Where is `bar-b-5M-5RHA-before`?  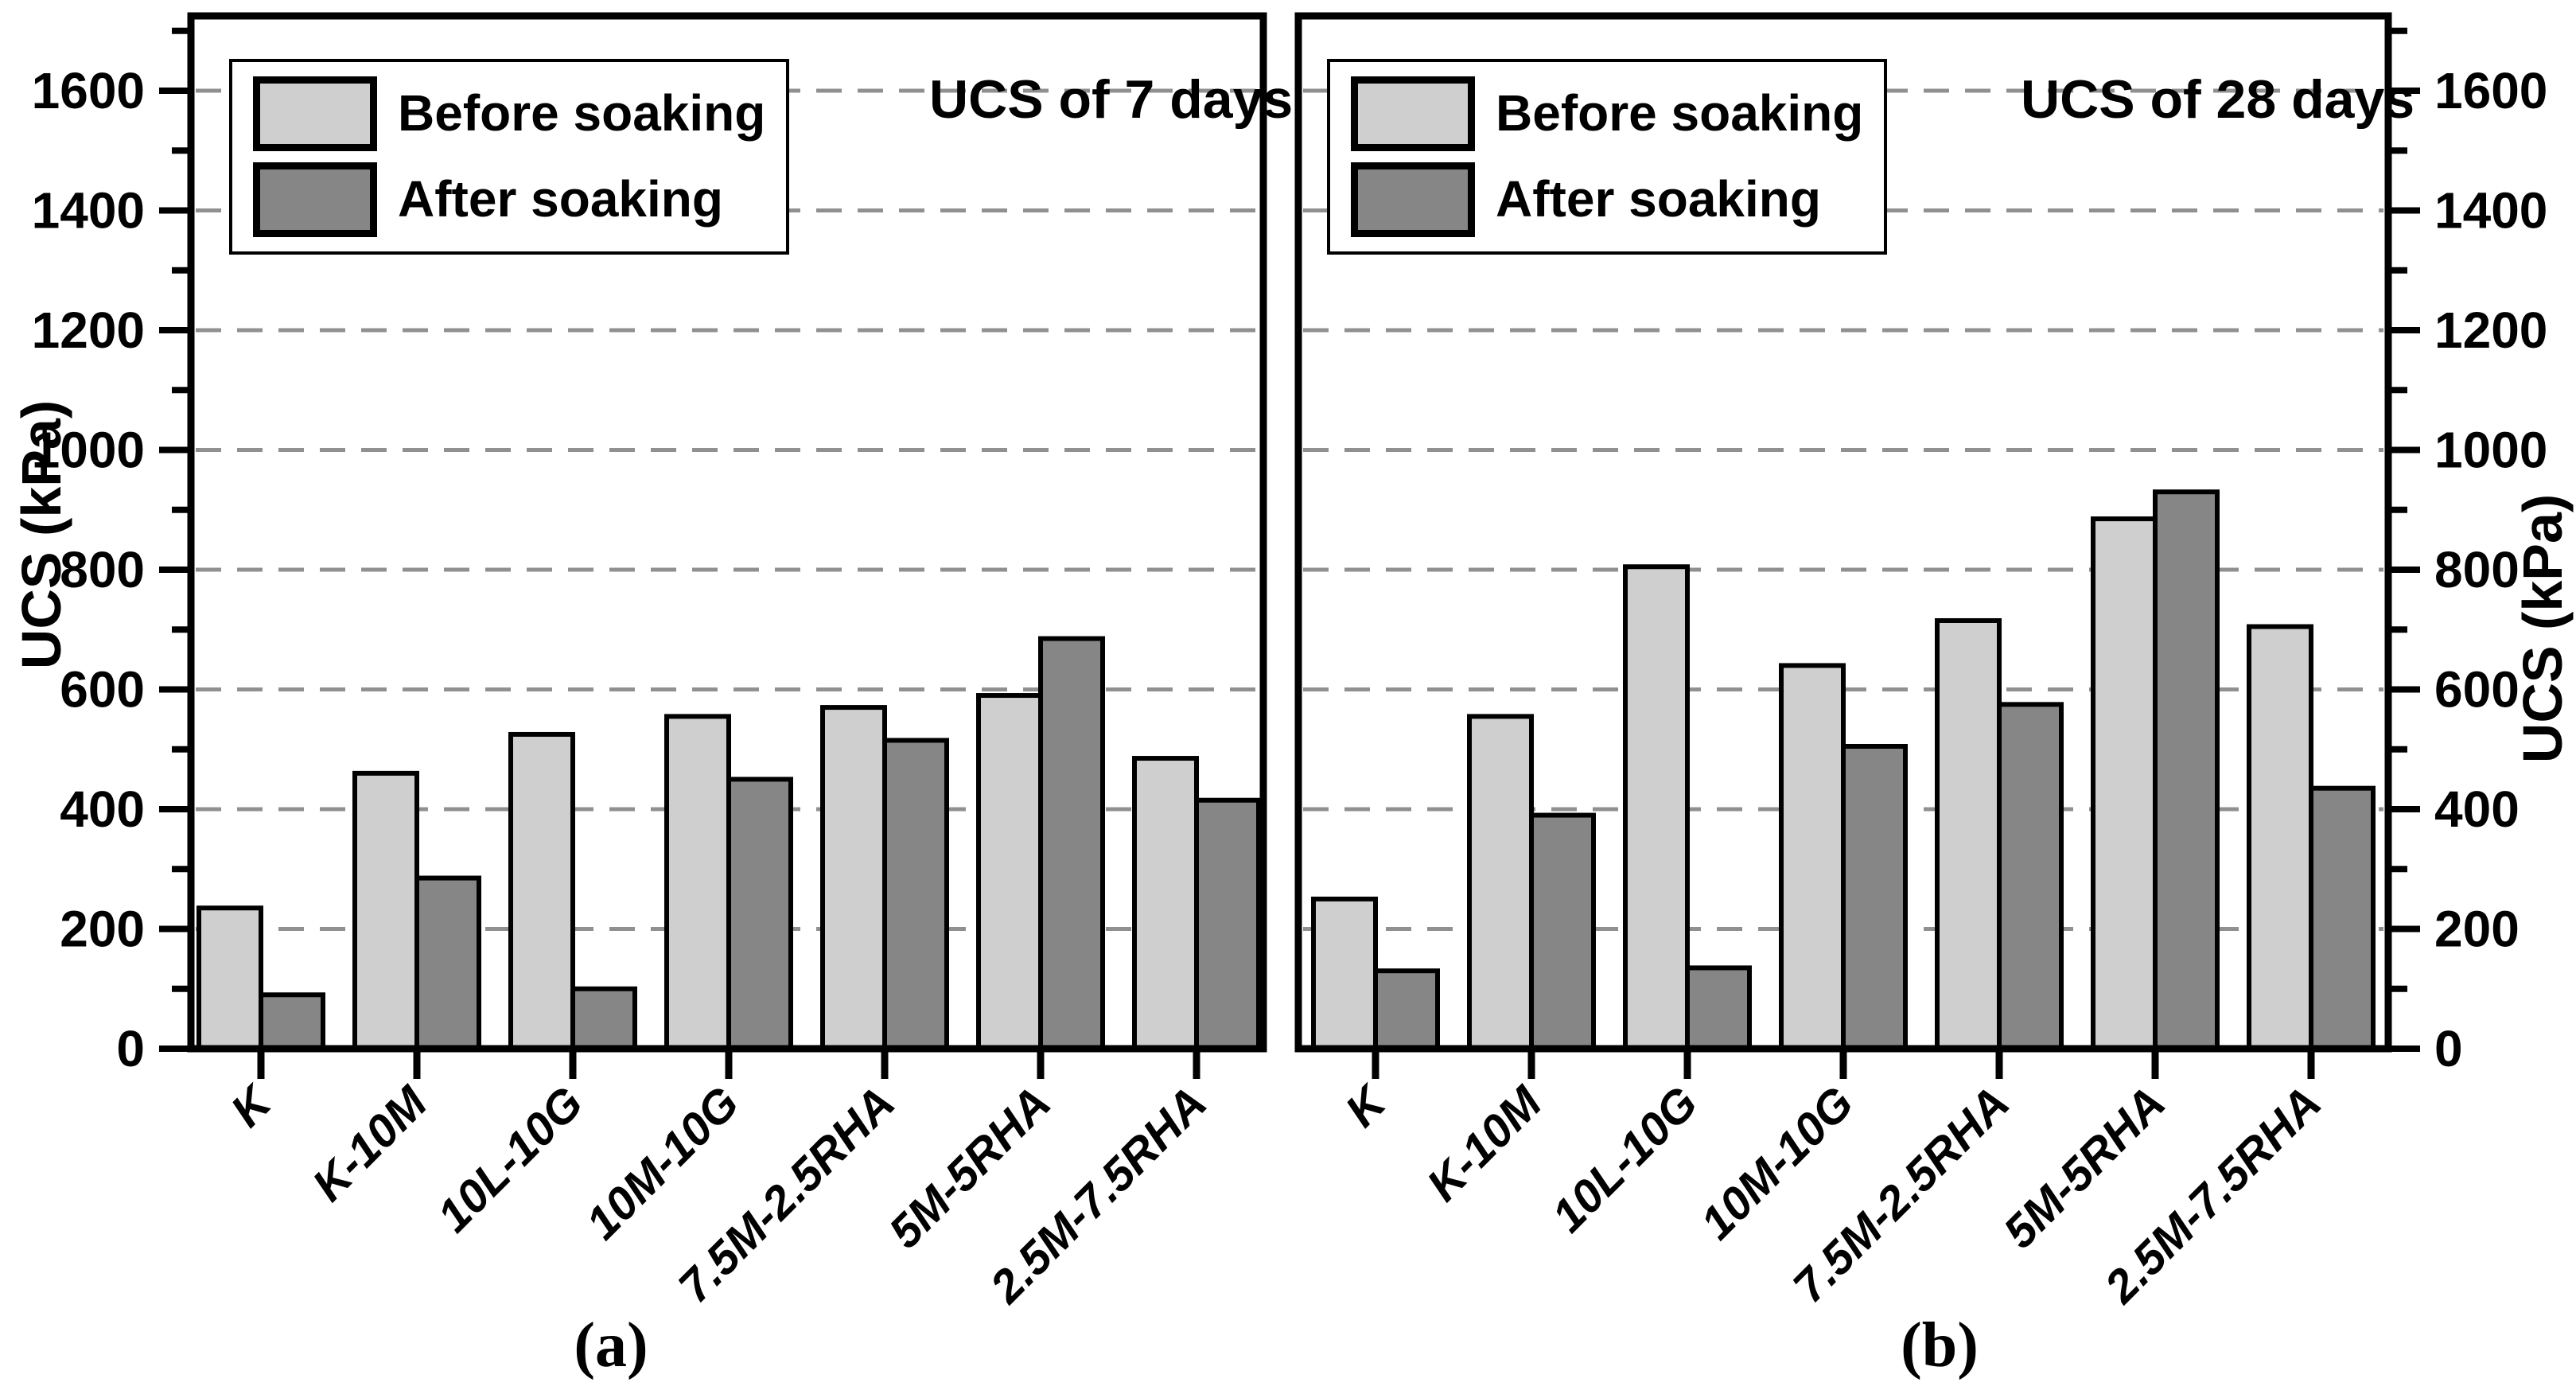
bar-b-5M-5RHA-before is located at coordinates (2125, 783).